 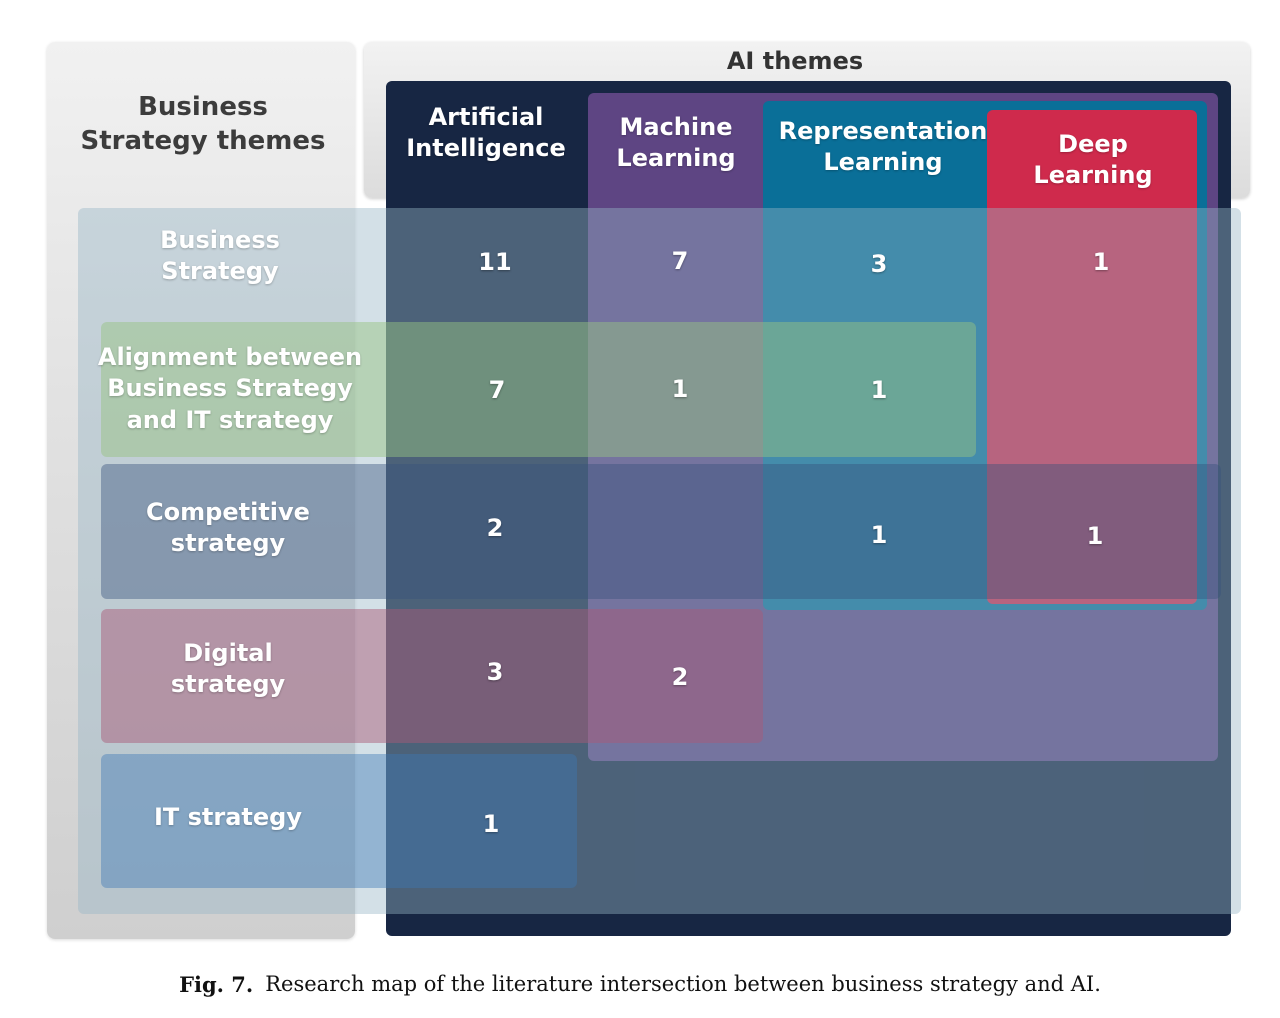 I want to click on count-it-ai: 1, so click(x=491, y=824).